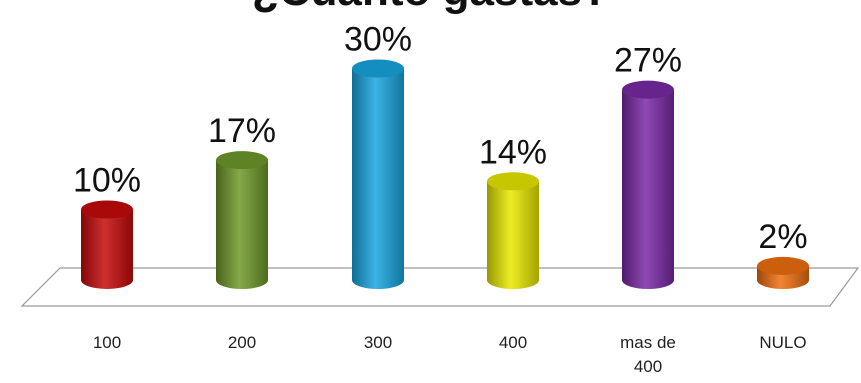  I want to click on data-label-5: 2%, so click(782, 237).